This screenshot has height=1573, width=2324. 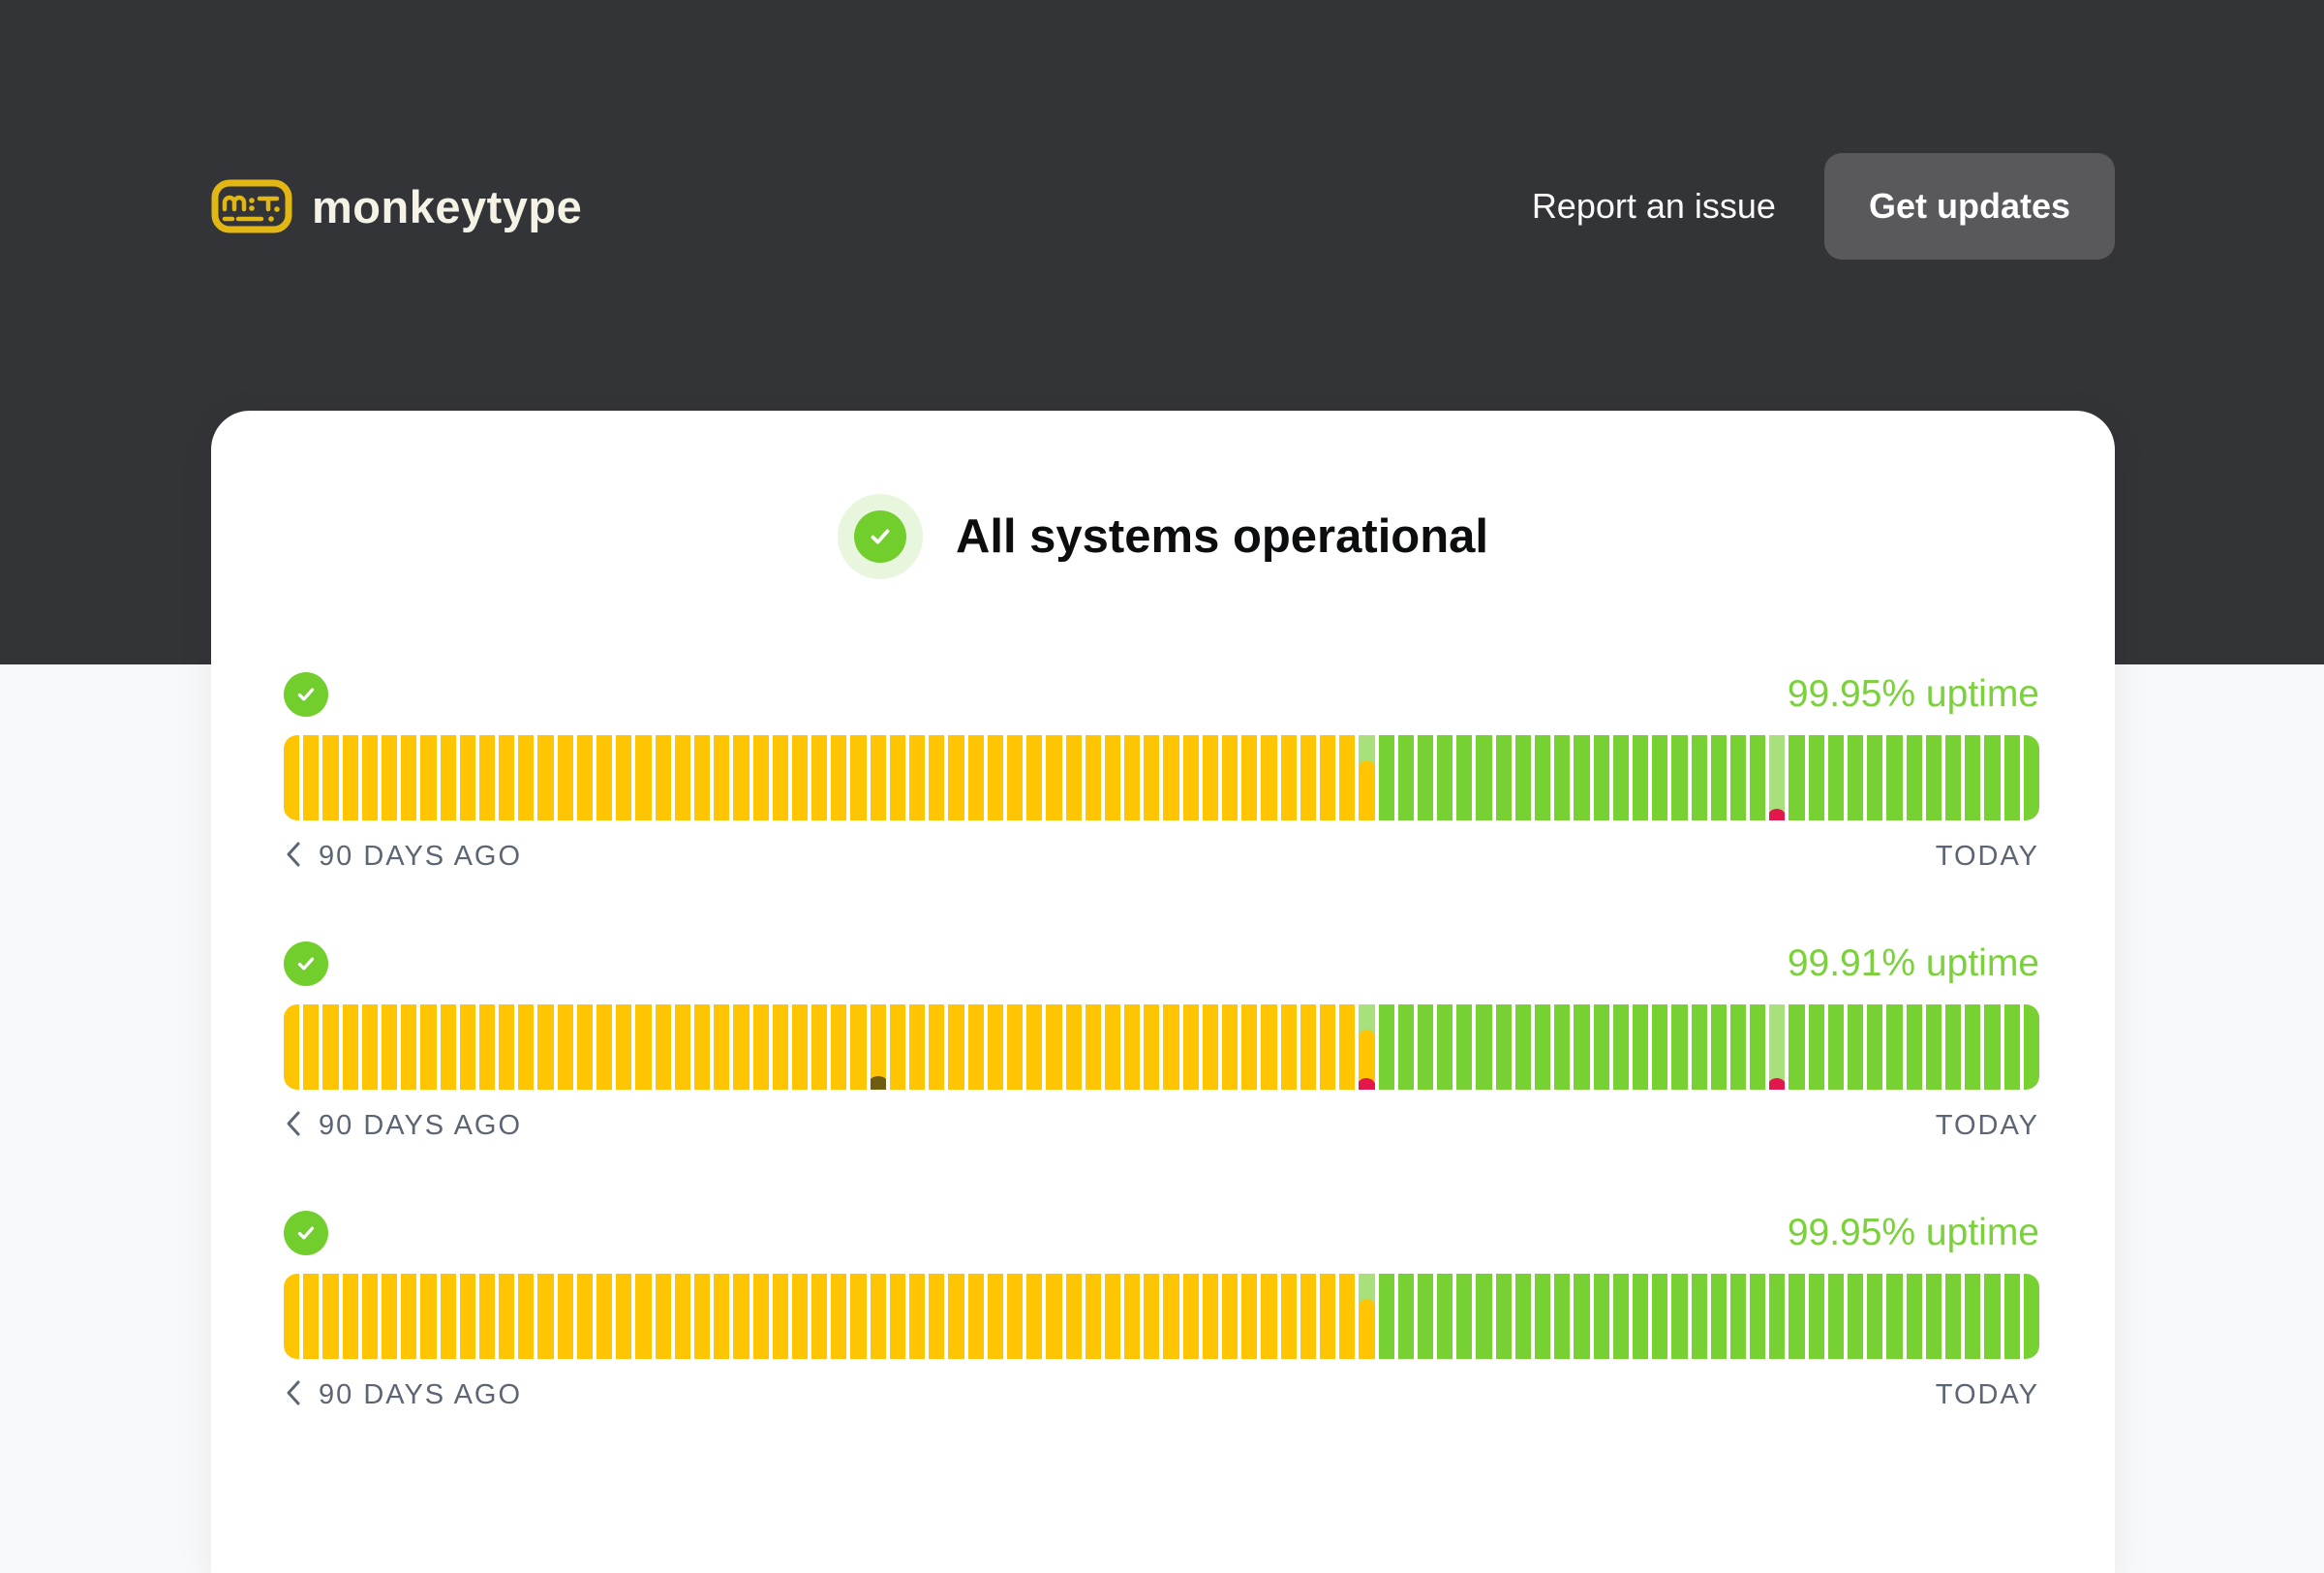 What do you see at coordinates (403, 1395) in the screenshot?
I see `timeline-back-control: 90 DAYS AGO` at bounding box center [403, 1395].